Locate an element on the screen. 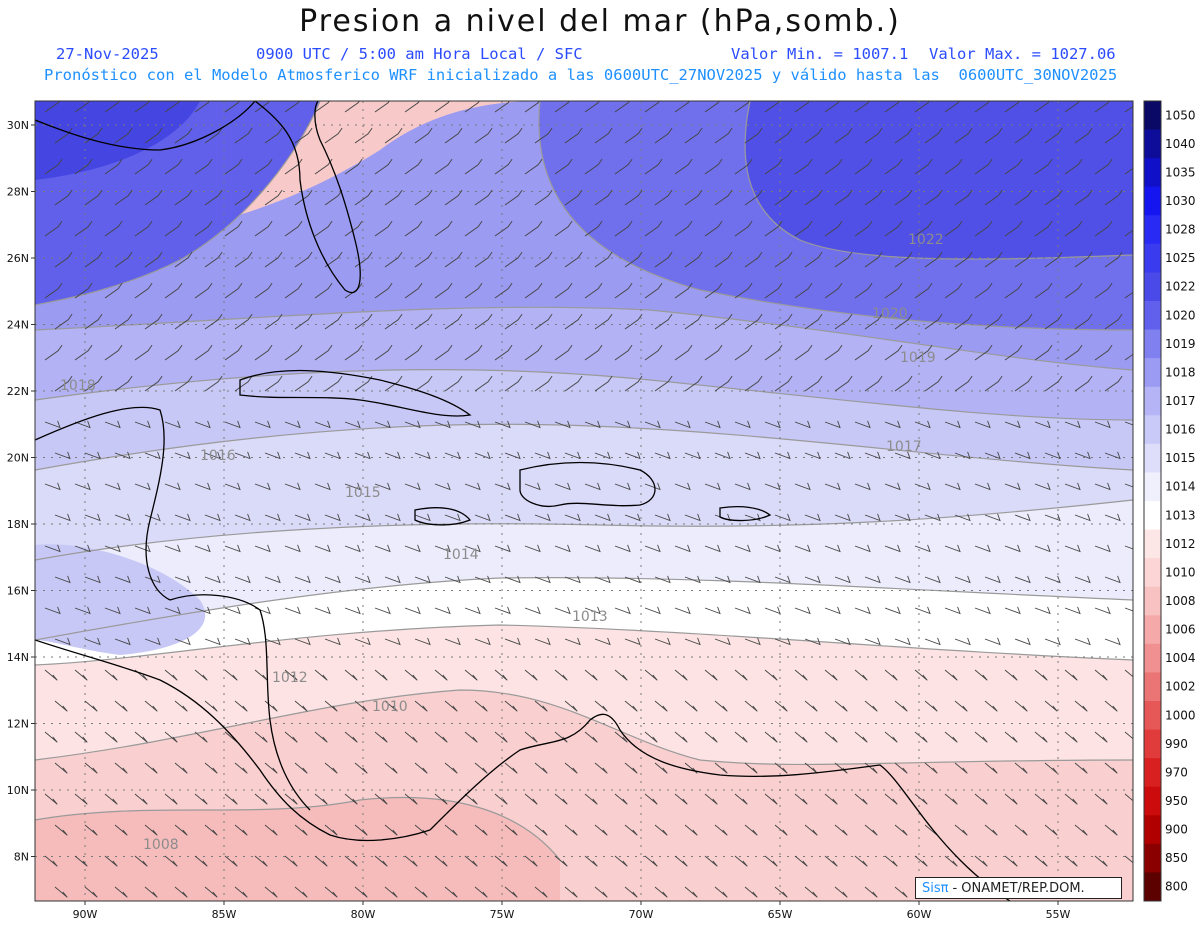  lon-tick-label: 80W is located at coordinates (363, 914).